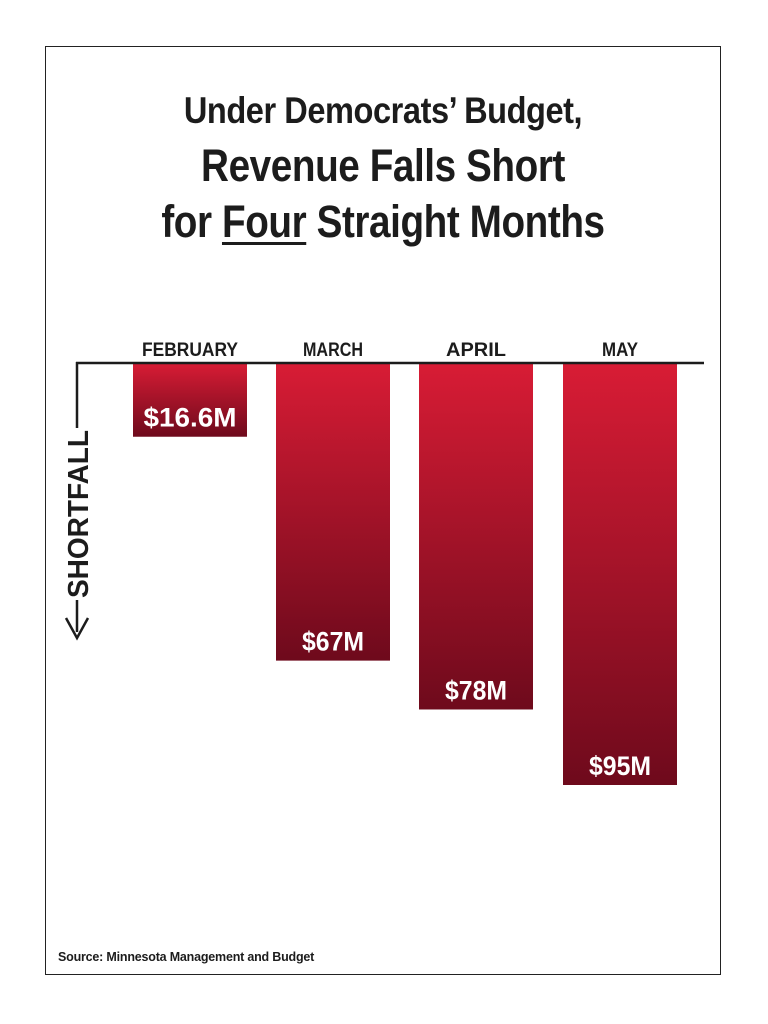  What do you see at coordinates (620, 574) in the screenshot?
I see `bar-may` at bounding box center [620, 574].